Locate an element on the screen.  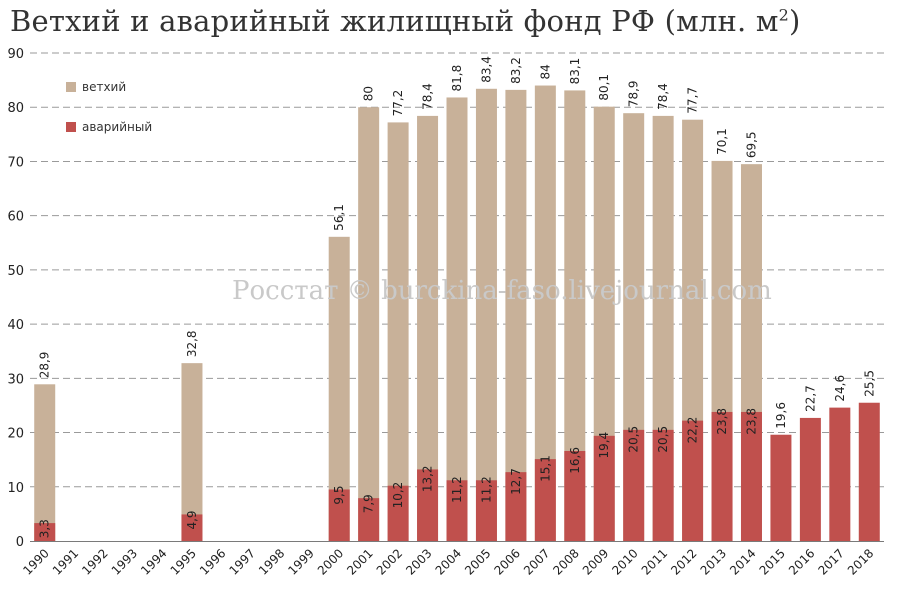
x-tick-label: 2006 is located at coordinates (507, 561).